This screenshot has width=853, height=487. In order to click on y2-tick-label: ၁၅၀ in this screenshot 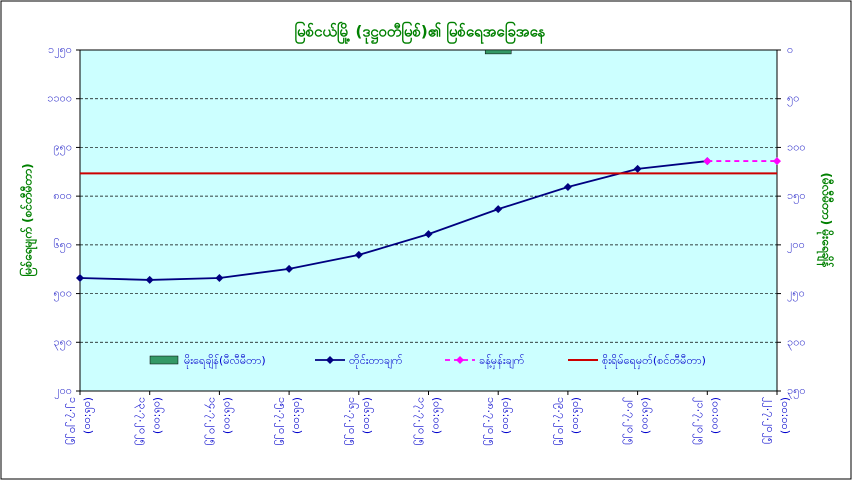, I will do `click(796, 196)`.